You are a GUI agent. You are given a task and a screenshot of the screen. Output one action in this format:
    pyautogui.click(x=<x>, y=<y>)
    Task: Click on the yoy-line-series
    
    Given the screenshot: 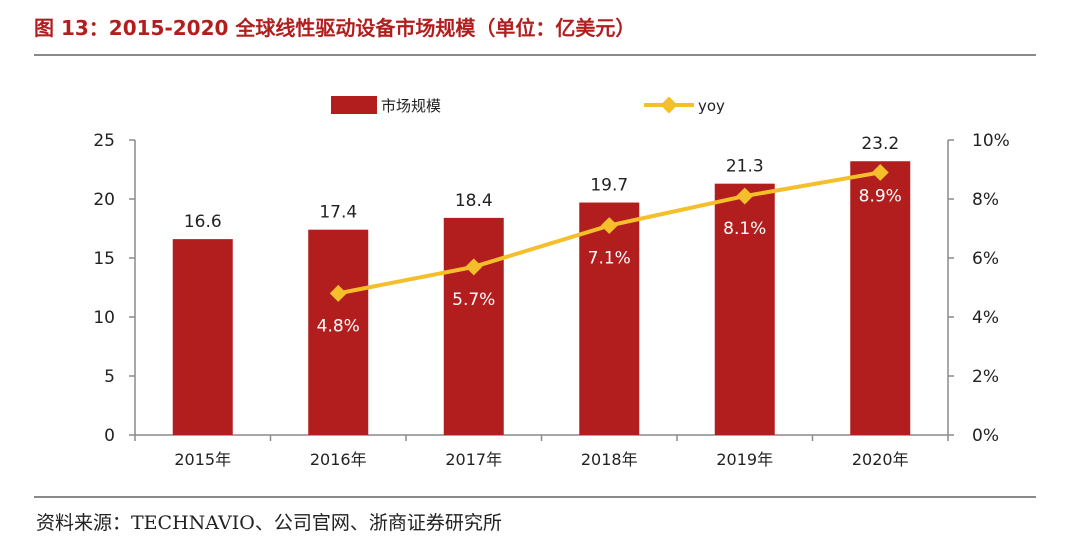 What is the action you would take?
    pyautogui.click(x=609, y=232)
    